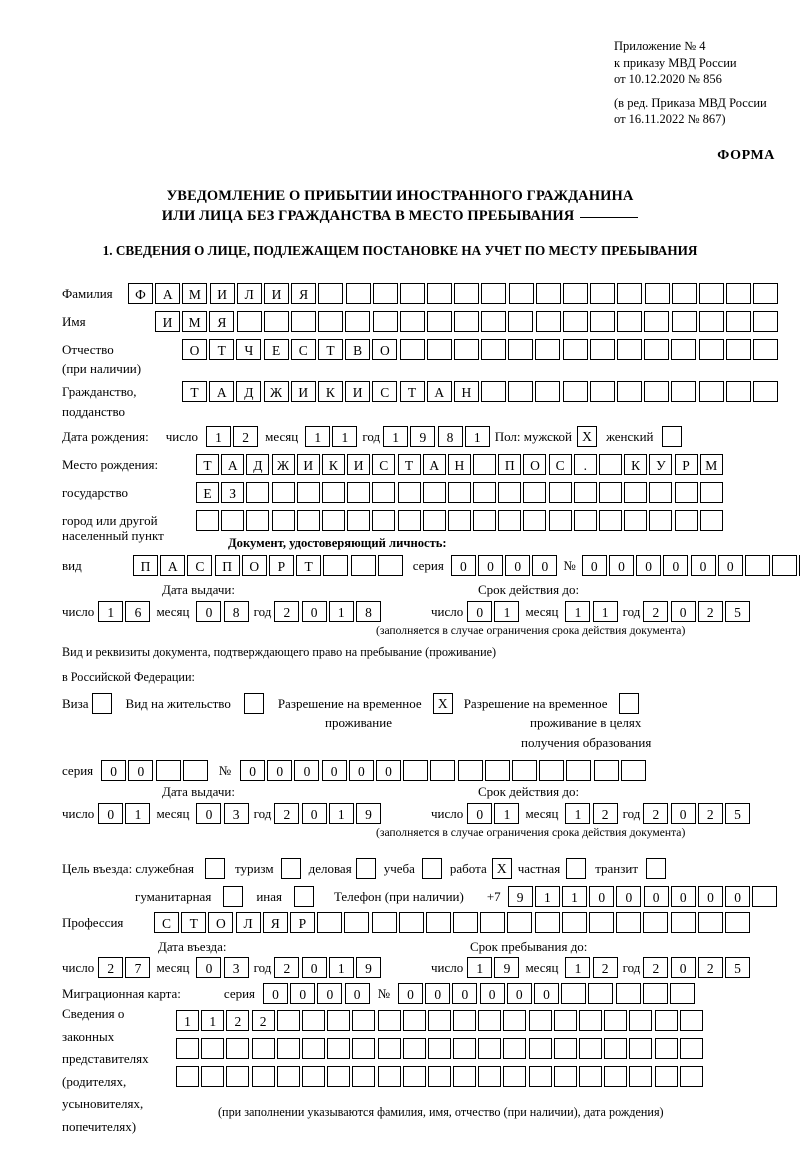  What do you see at coordinates (368, 813) in the screenshot?
I see `comb-cell: 9` at bounding box center [368, 813].